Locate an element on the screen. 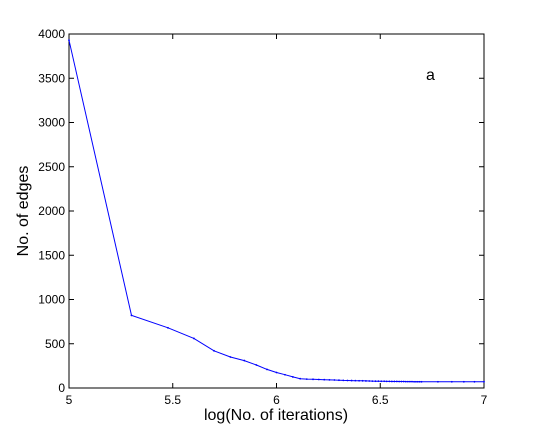 The width and height of the screenshot is (534, 436). y-tick-label: 3500 is located at coordinates (51, 78).